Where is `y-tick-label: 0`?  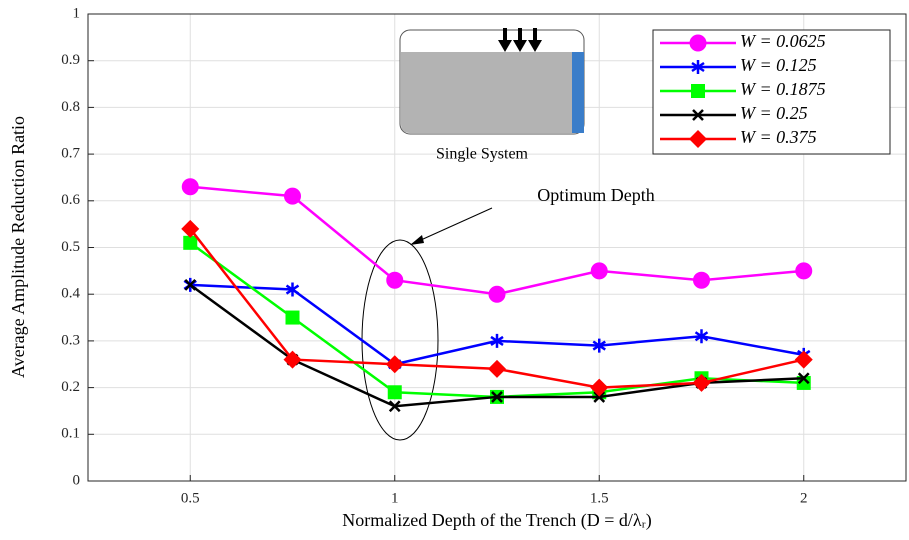 y-tick-label: 0 is located at coordinates (77, 480).